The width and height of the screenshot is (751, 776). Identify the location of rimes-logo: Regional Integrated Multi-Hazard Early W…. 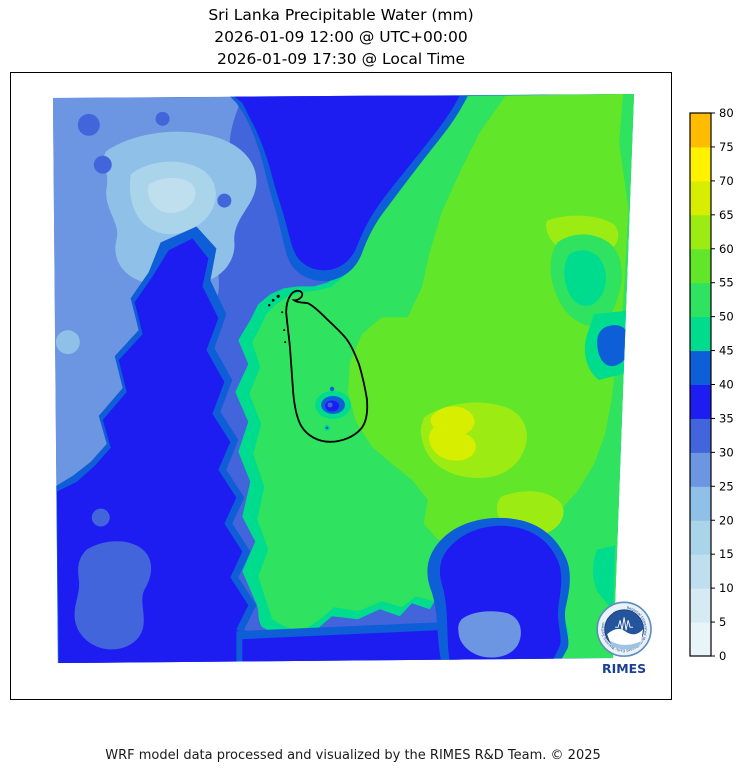
(624, 638).